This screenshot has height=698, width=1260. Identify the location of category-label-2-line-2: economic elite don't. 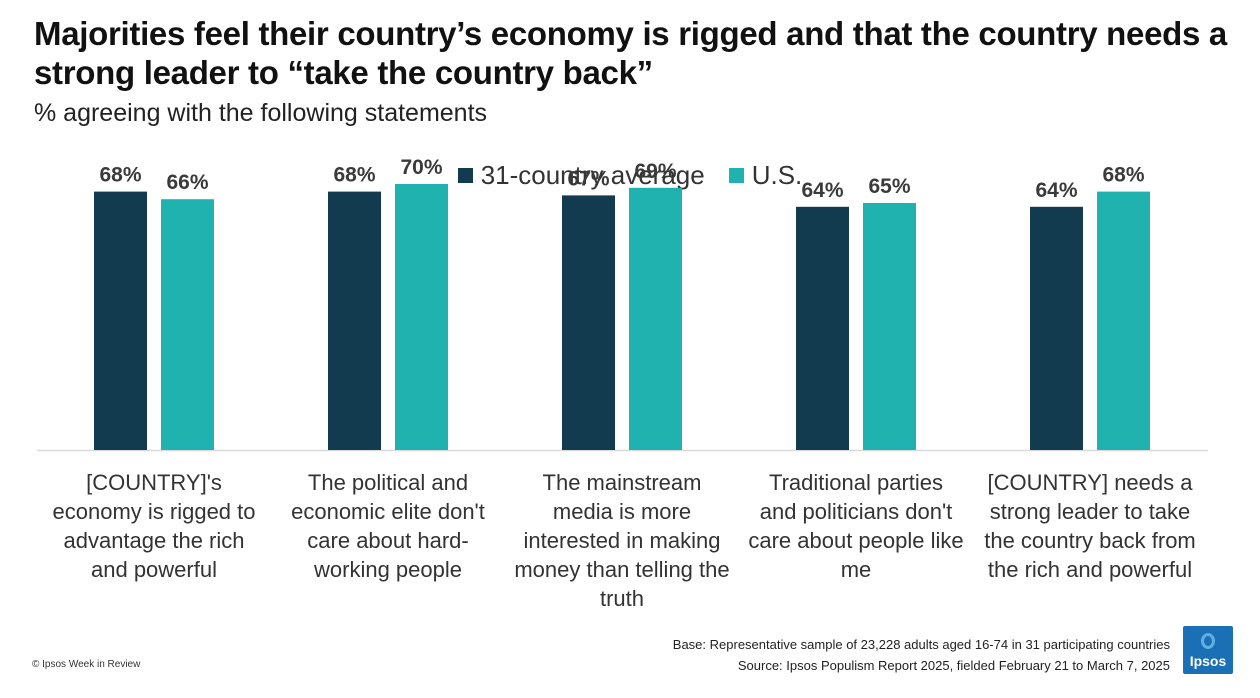
(388, 511).